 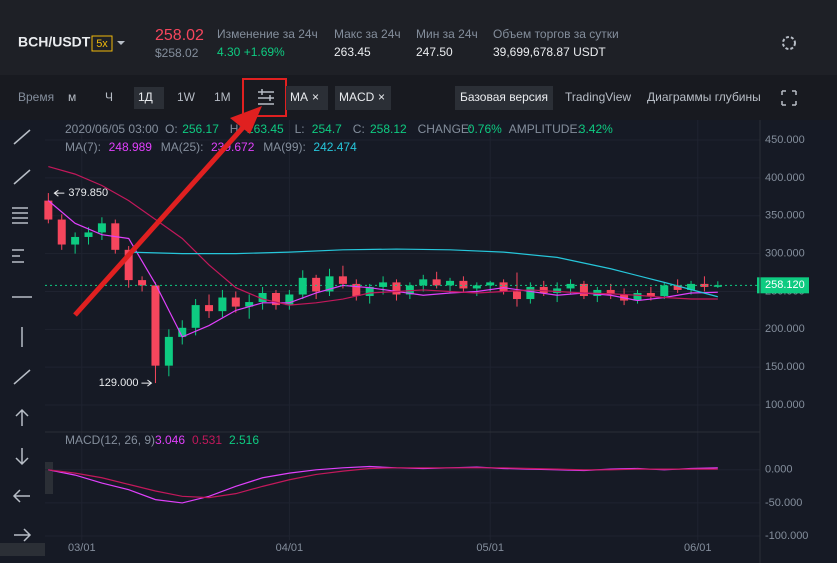 What do you see at coordinates (18, 256) in the screenshot?
I see `tool-pattern` at bounding box center [18, 256].